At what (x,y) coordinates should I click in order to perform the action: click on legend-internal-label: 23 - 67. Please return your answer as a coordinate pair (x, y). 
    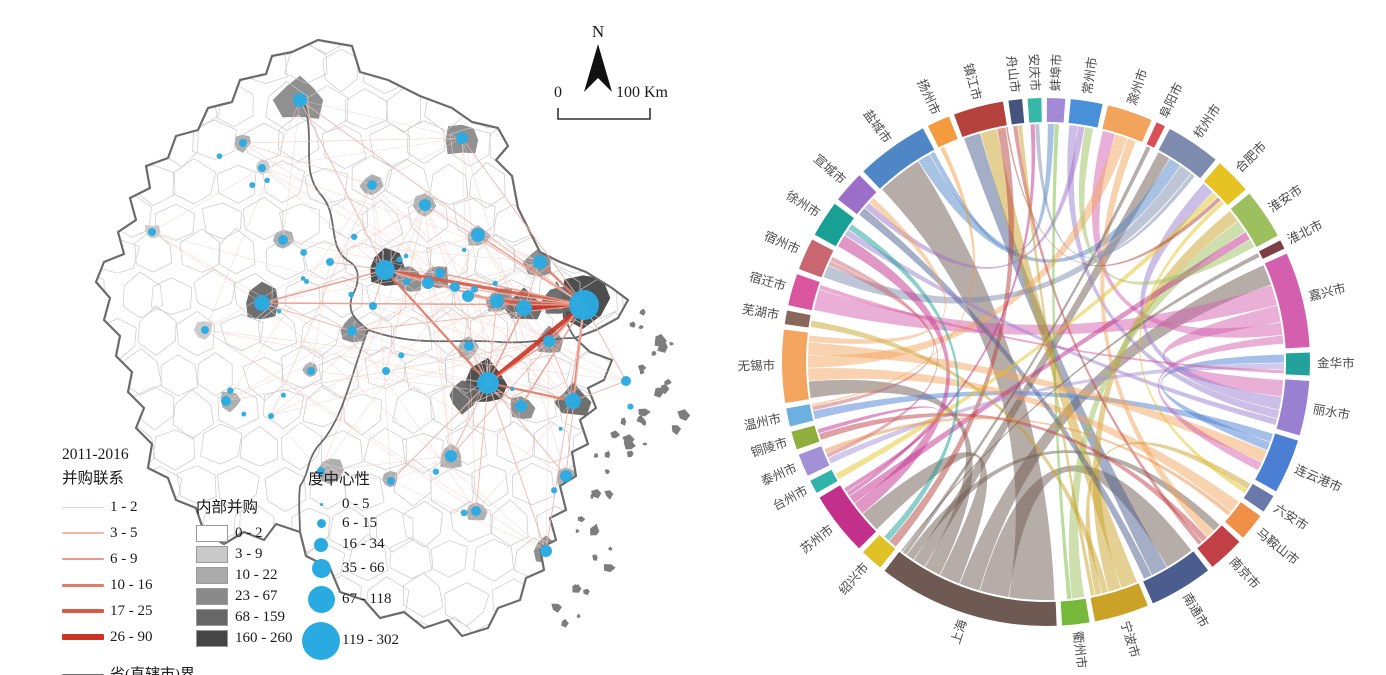
    Looking at the image, I should click on (256, 596).